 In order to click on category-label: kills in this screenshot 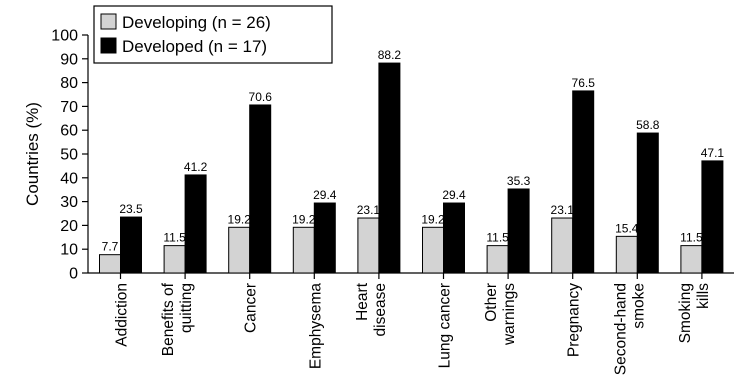, I will do `click(703, 296)`.